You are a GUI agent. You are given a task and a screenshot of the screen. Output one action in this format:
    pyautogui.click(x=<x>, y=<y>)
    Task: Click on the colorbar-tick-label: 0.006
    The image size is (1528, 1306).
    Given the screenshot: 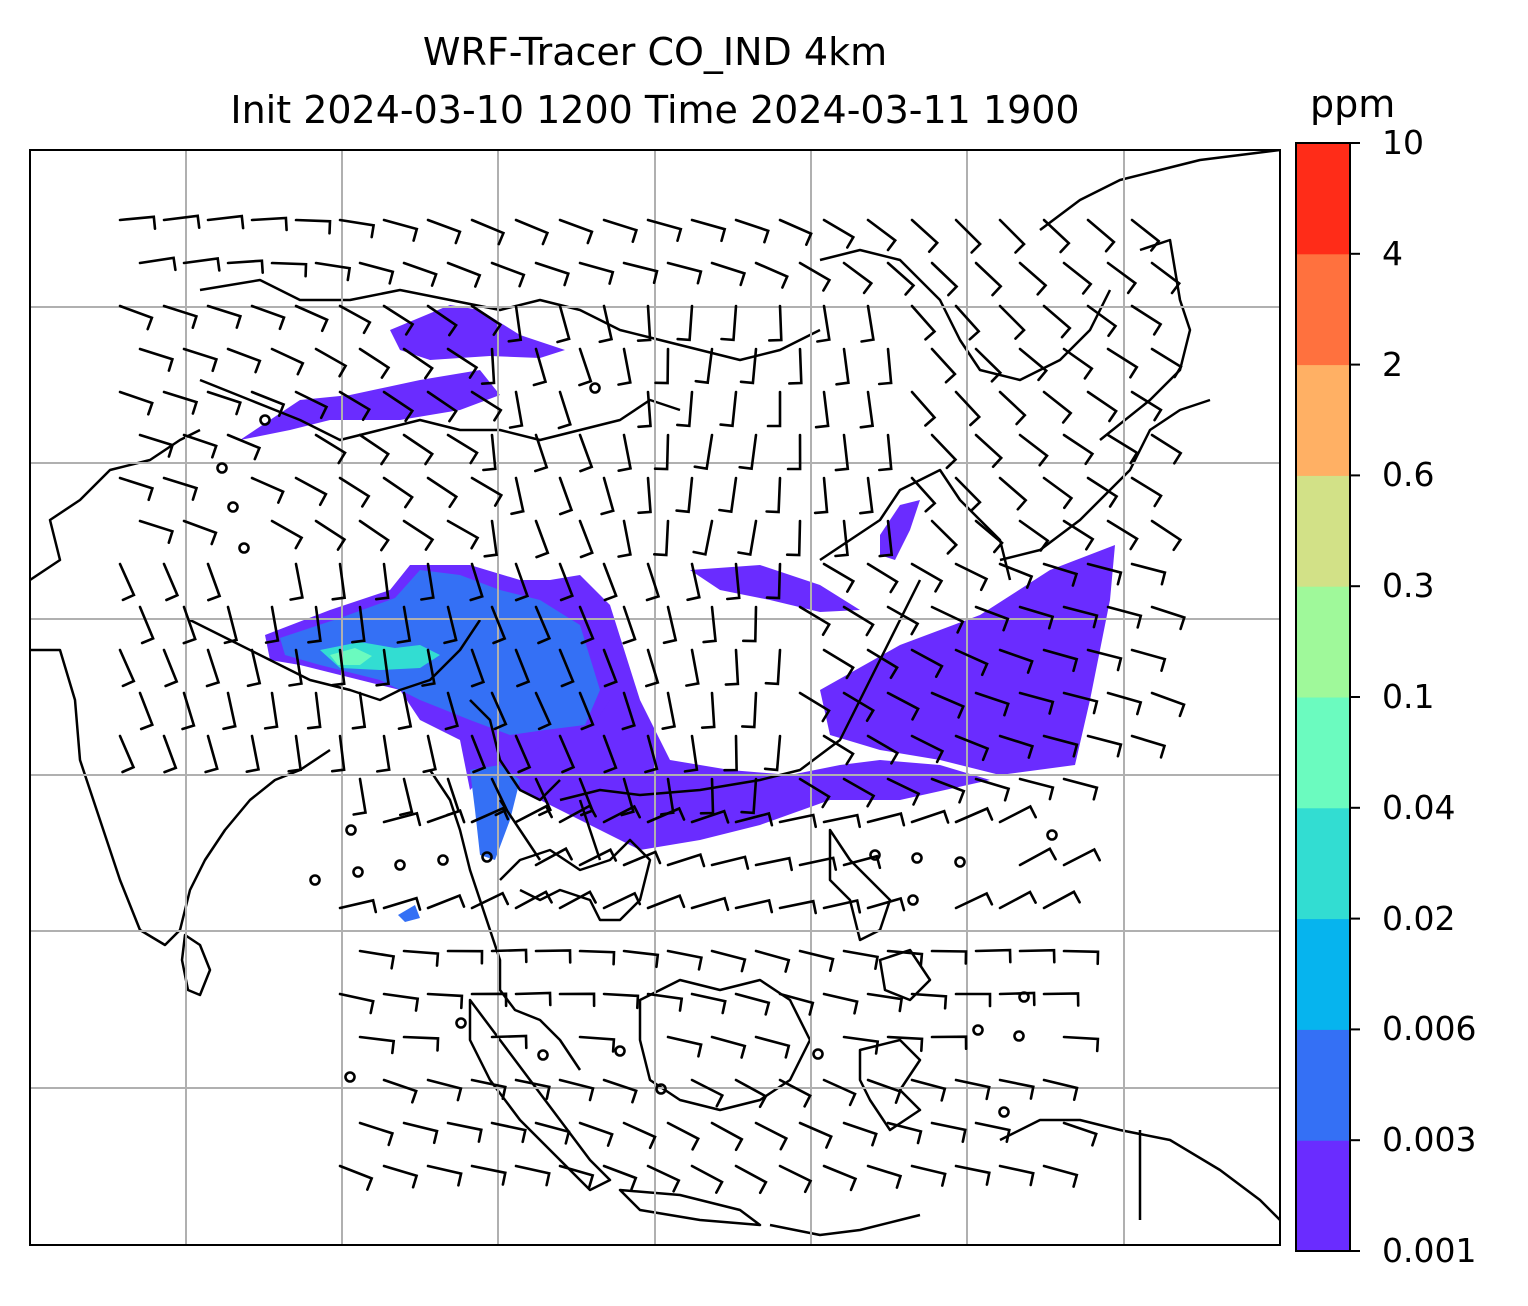 What is the action you would take?
    pyautogui.click(x=1429, y=1029)
    